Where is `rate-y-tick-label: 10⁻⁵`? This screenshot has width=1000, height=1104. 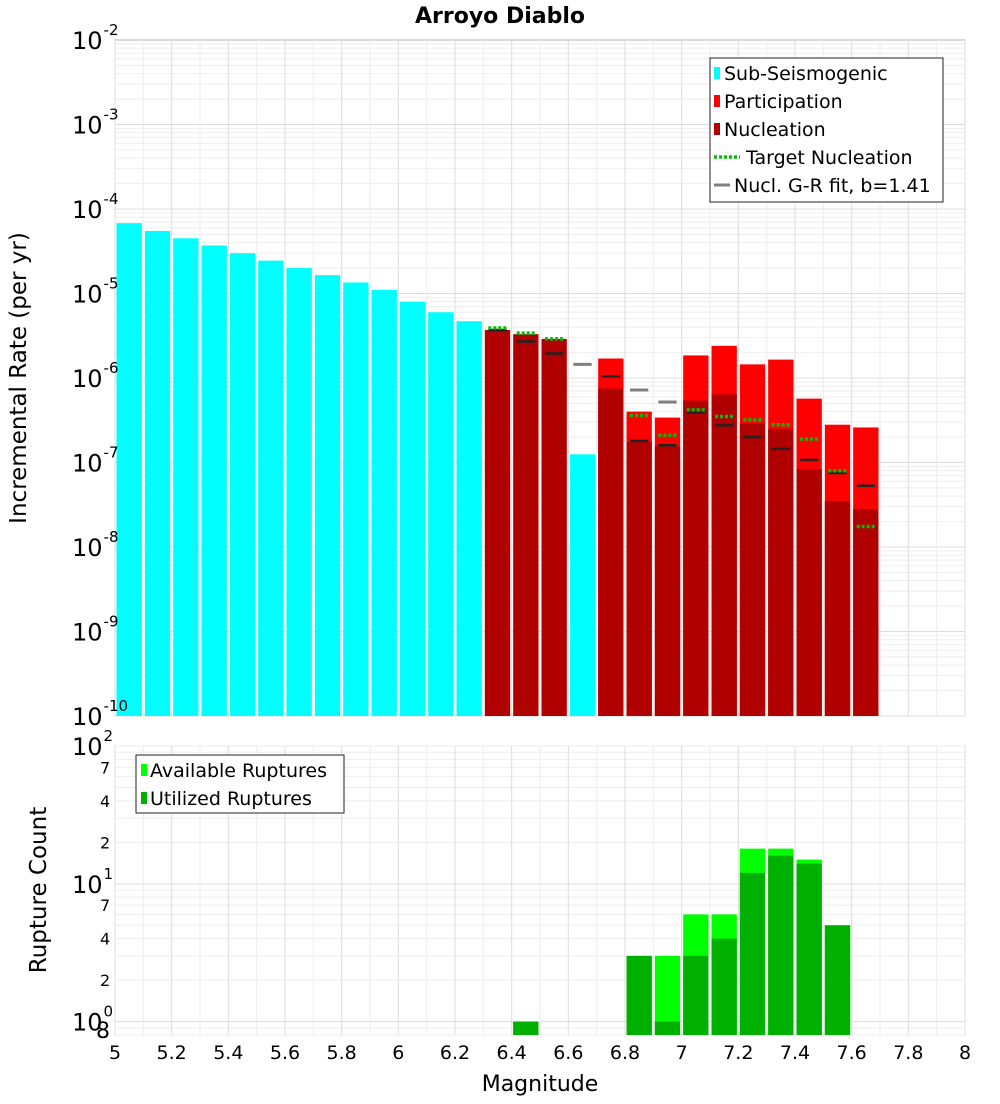 rate-y-tick-label: 10⁻⁵ is located at coordinates (95, 292).